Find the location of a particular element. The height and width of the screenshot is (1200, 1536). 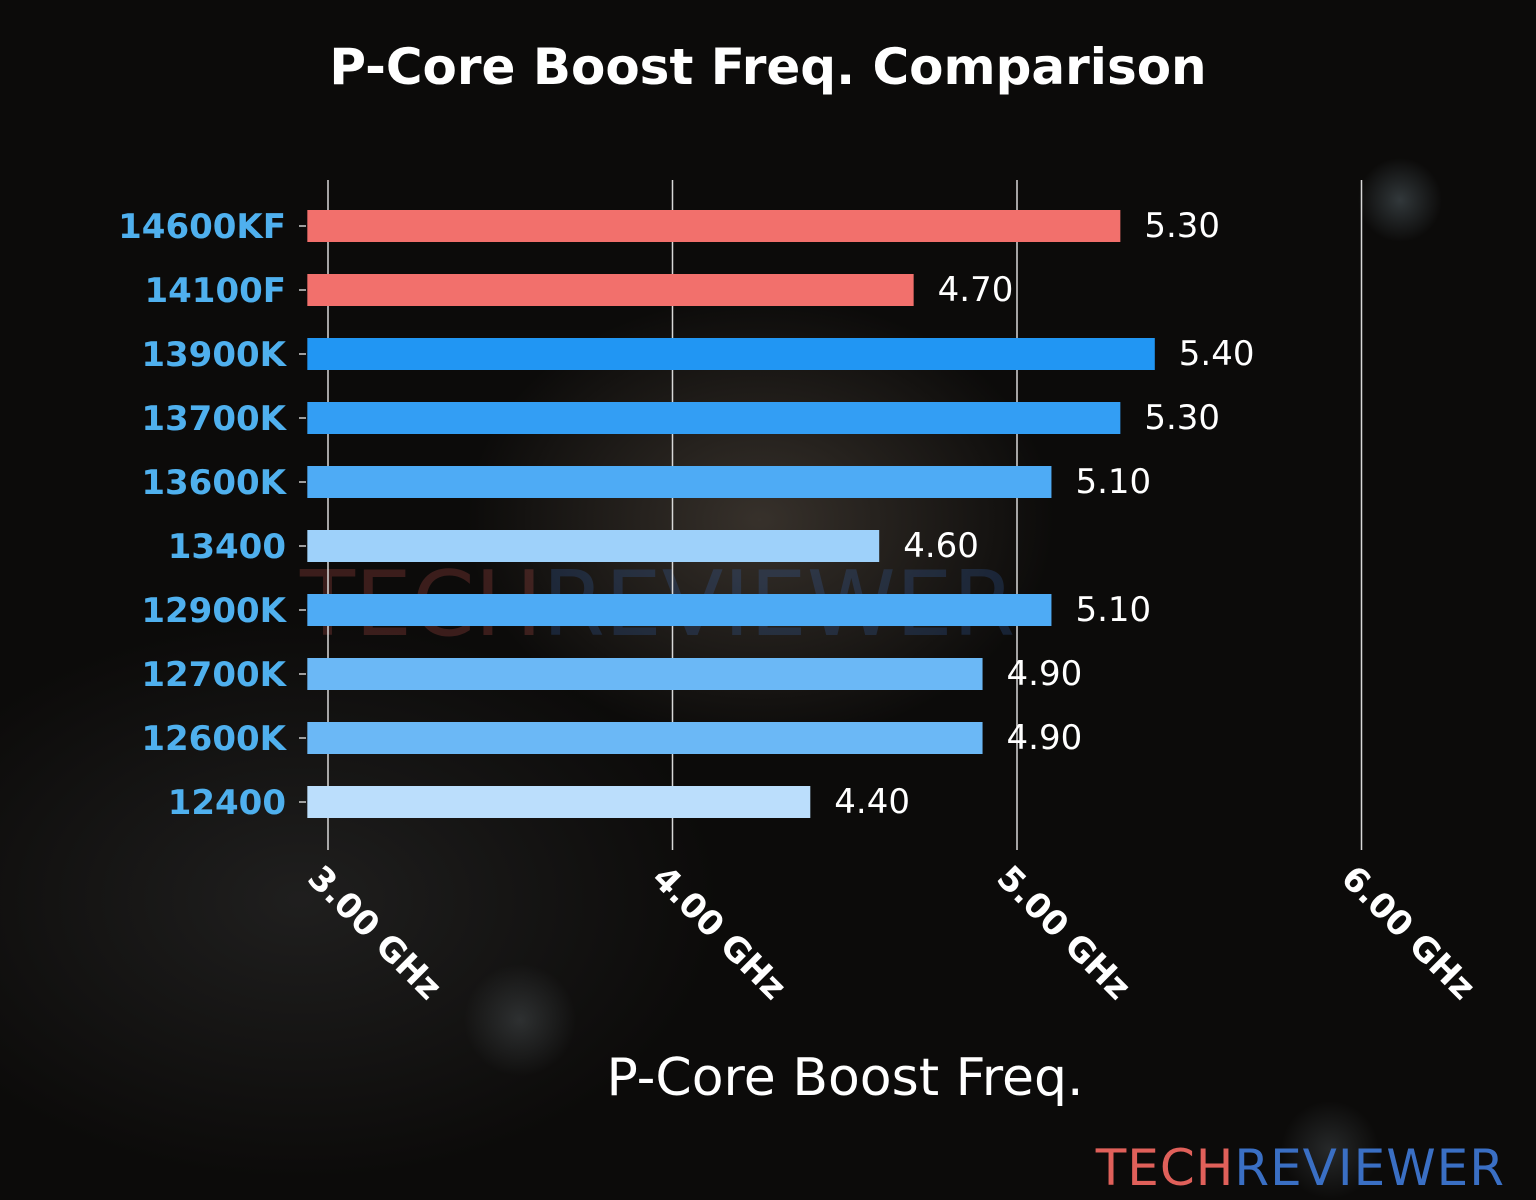

data-label: 4.40 is located at coordinates (872, 802).